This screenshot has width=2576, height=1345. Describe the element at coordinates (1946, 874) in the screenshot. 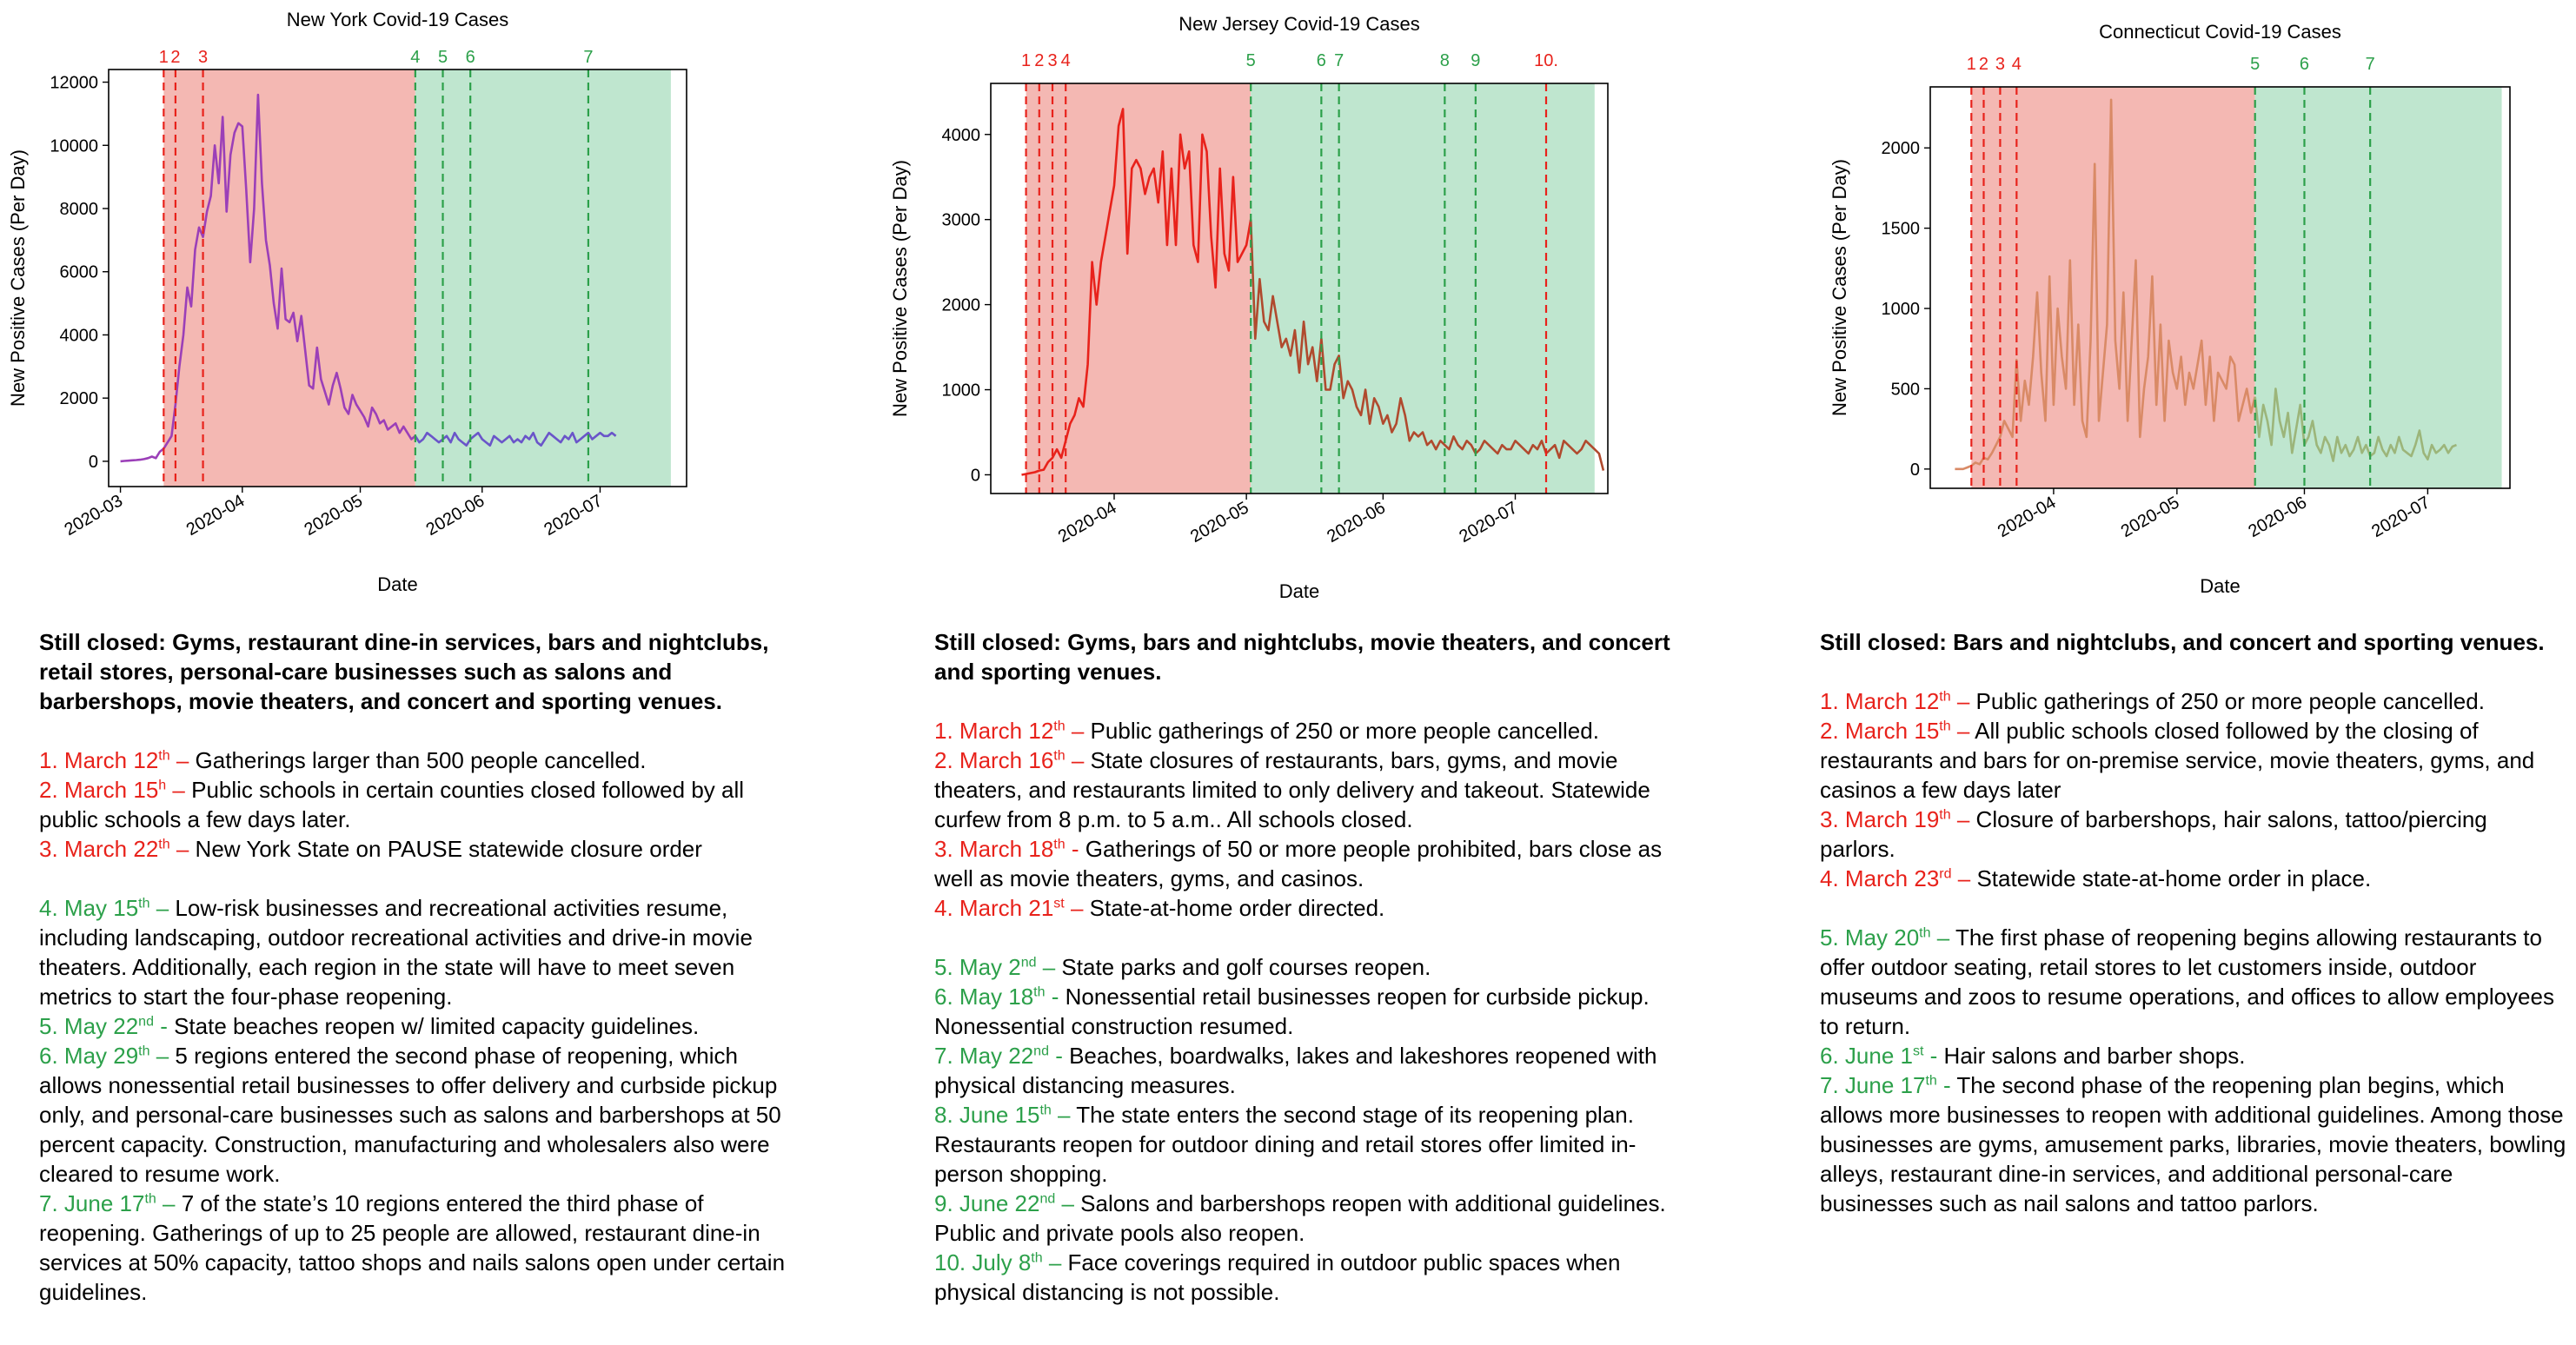

I see `date-suffix: rd` at that location.